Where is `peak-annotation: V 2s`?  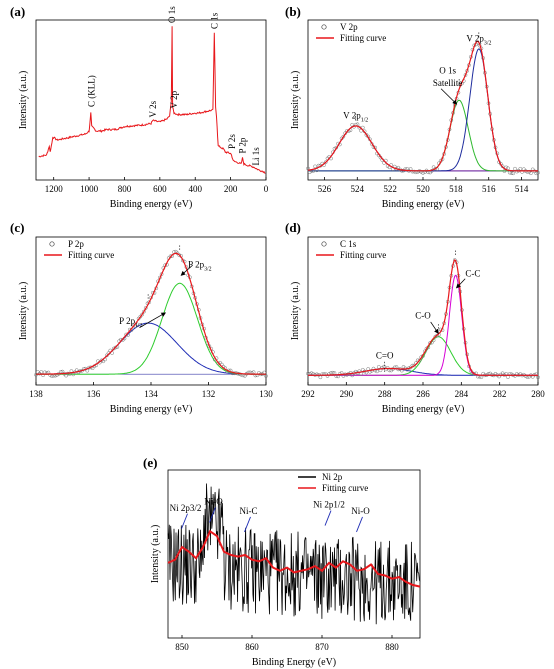
peak-annotation: V 2s is located at coordinates (153, 108).